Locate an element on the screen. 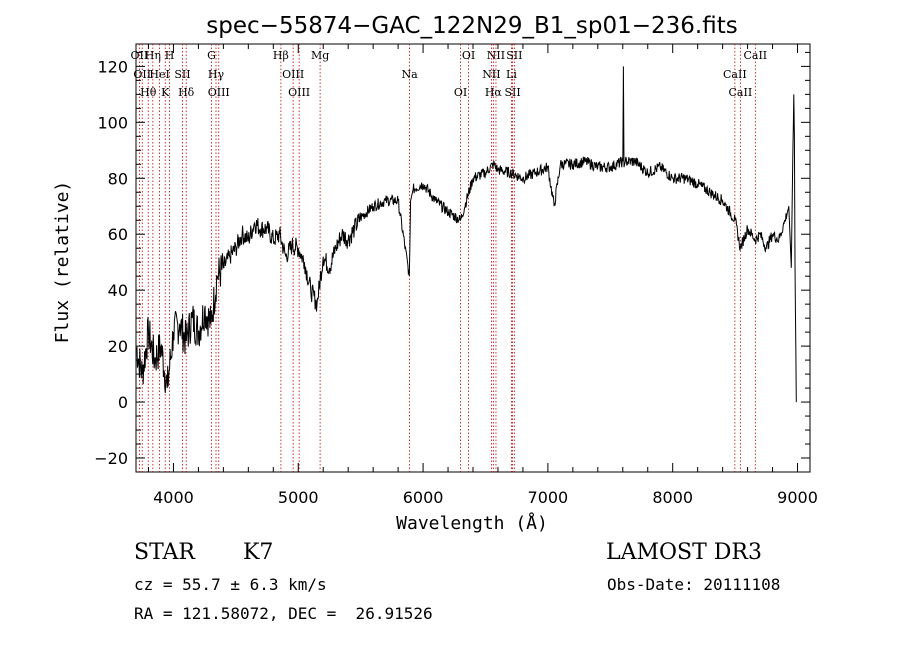 This screenshot has width=900, height=649. line-label-16: Na is located at coordinates (410, 74).